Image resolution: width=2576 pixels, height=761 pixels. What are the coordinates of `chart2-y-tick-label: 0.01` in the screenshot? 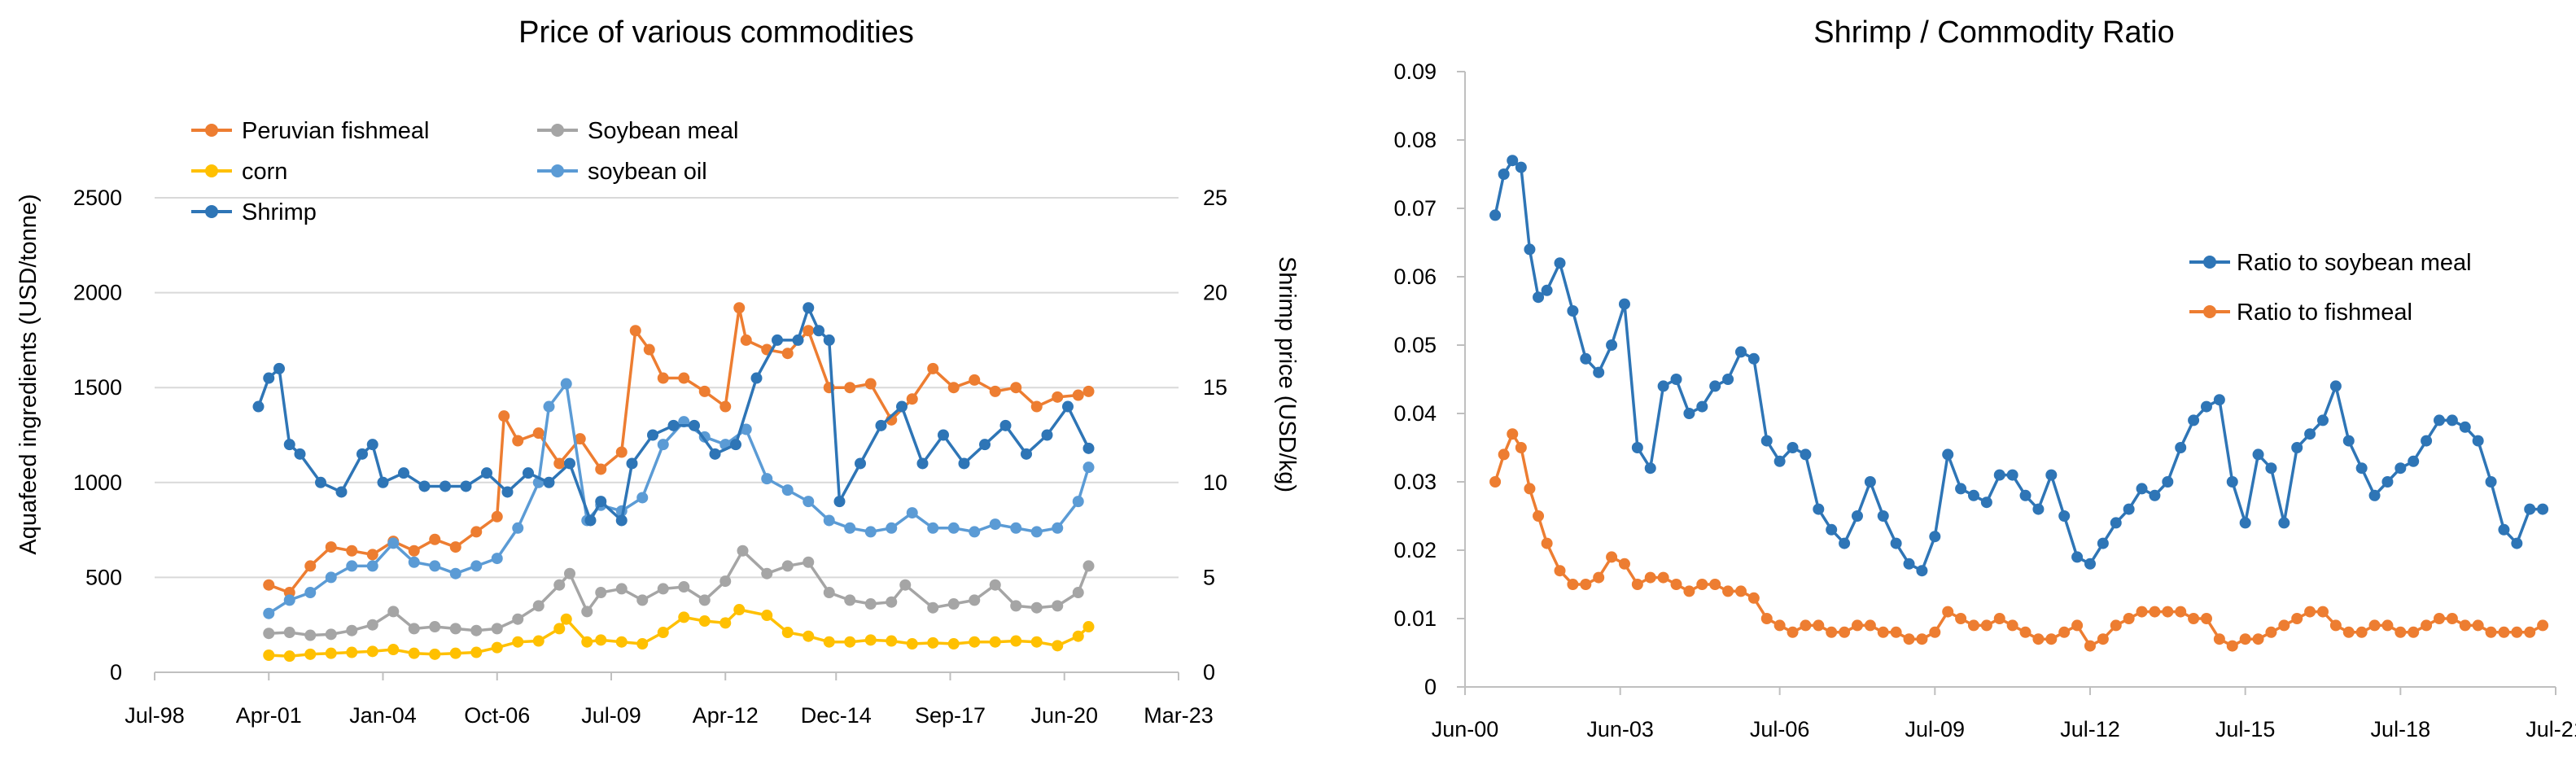 It's located at (1415, 618).